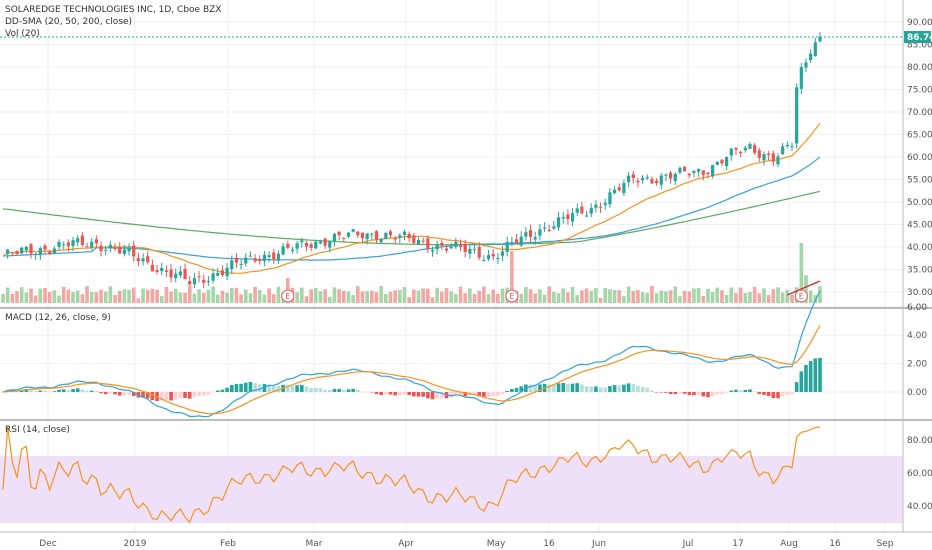 The width and height of the screenshot is (932, 550). What do you see at coordinates (919, 226) in the screenshot?
I see `price-axis-tick: 45.00` at bounding box center [919, 226].